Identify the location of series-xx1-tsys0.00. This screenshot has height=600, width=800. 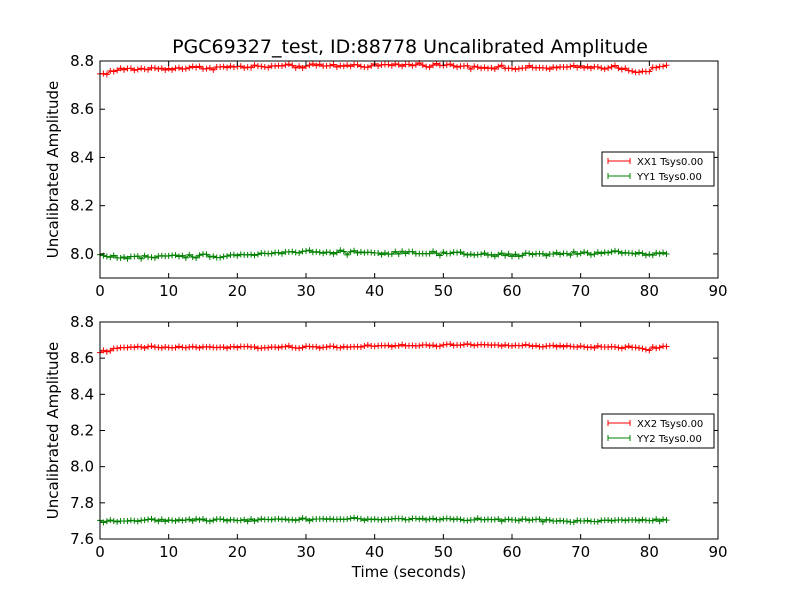
(383, 68).